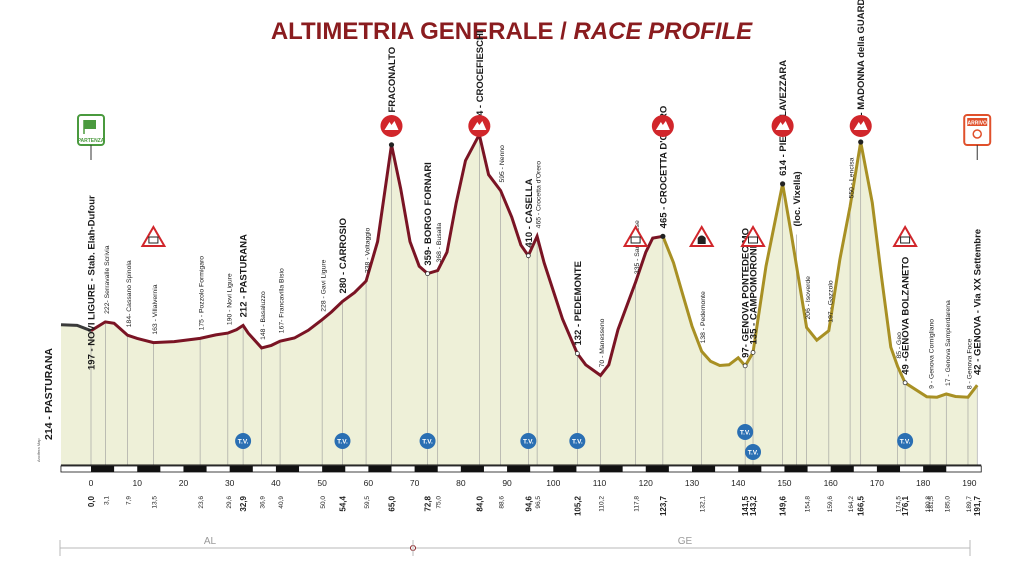  What do you see at coordinates (507, 483) in the screenshot?
I see `km-tick-label: 90` at bounding box center [507, 483].